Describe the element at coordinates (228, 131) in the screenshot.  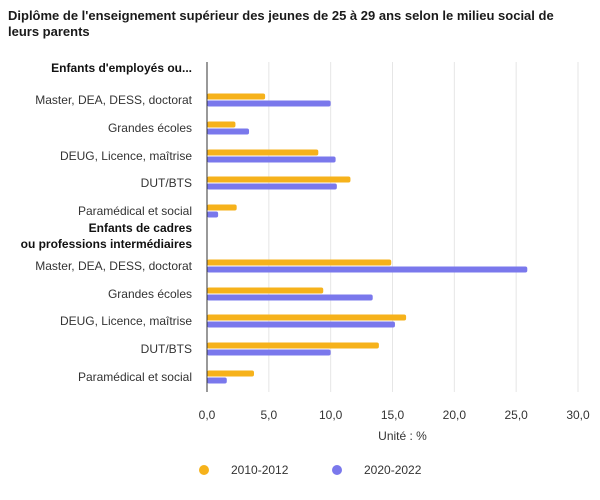
I see `bar-2020-2022-g1-c2` at that location.